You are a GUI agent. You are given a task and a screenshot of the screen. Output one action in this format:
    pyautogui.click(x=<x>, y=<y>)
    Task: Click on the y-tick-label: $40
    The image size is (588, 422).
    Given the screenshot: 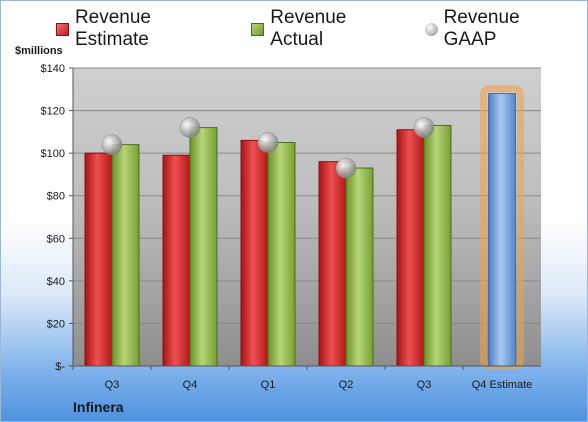 What is the action you would take?
    pyautogui.click(x=56, y=282)
    